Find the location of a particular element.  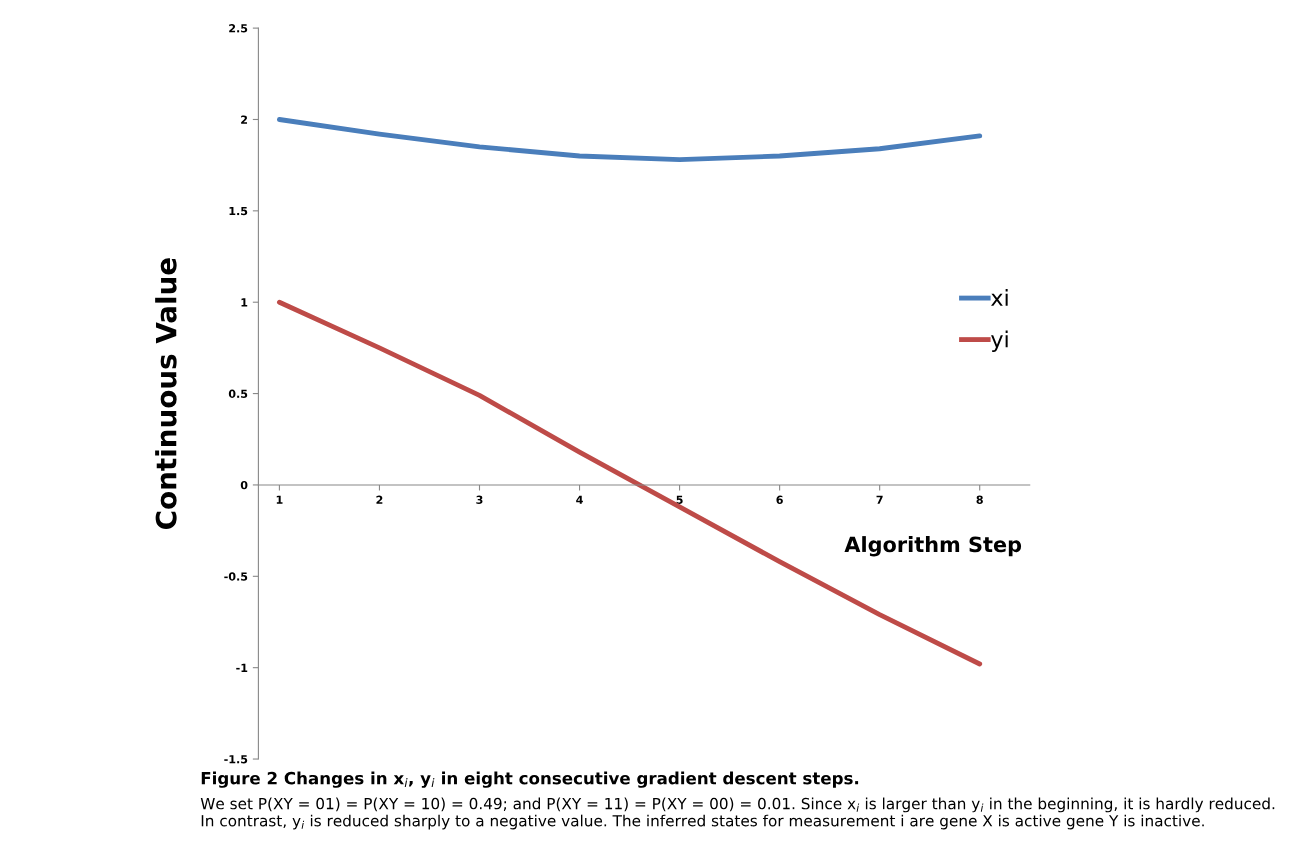

y-axis-title: Continuous Value is located at coordinates (166, 393).